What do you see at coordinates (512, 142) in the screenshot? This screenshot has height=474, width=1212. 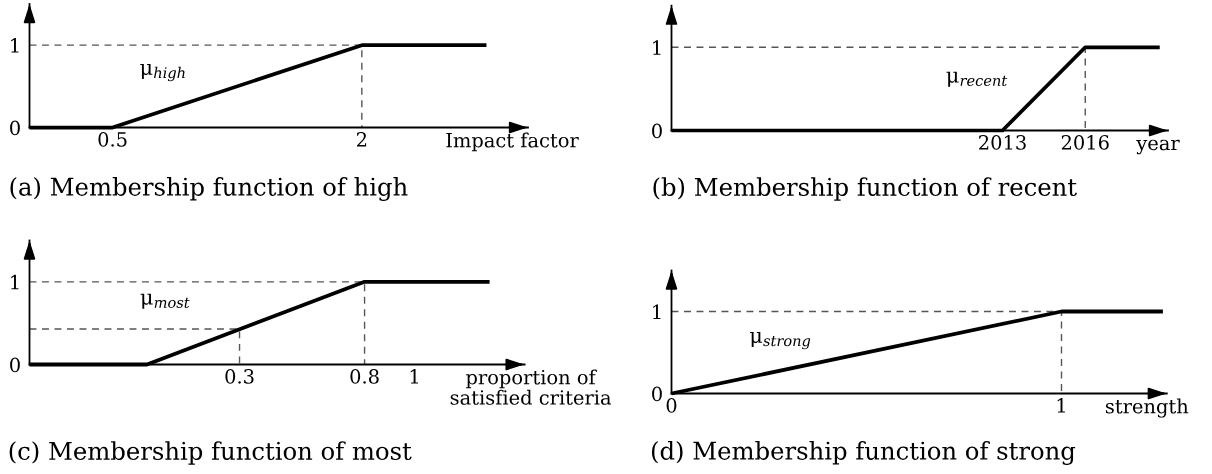 I see `x-axis-title: Impact factor` at bounding box center [512, 142].